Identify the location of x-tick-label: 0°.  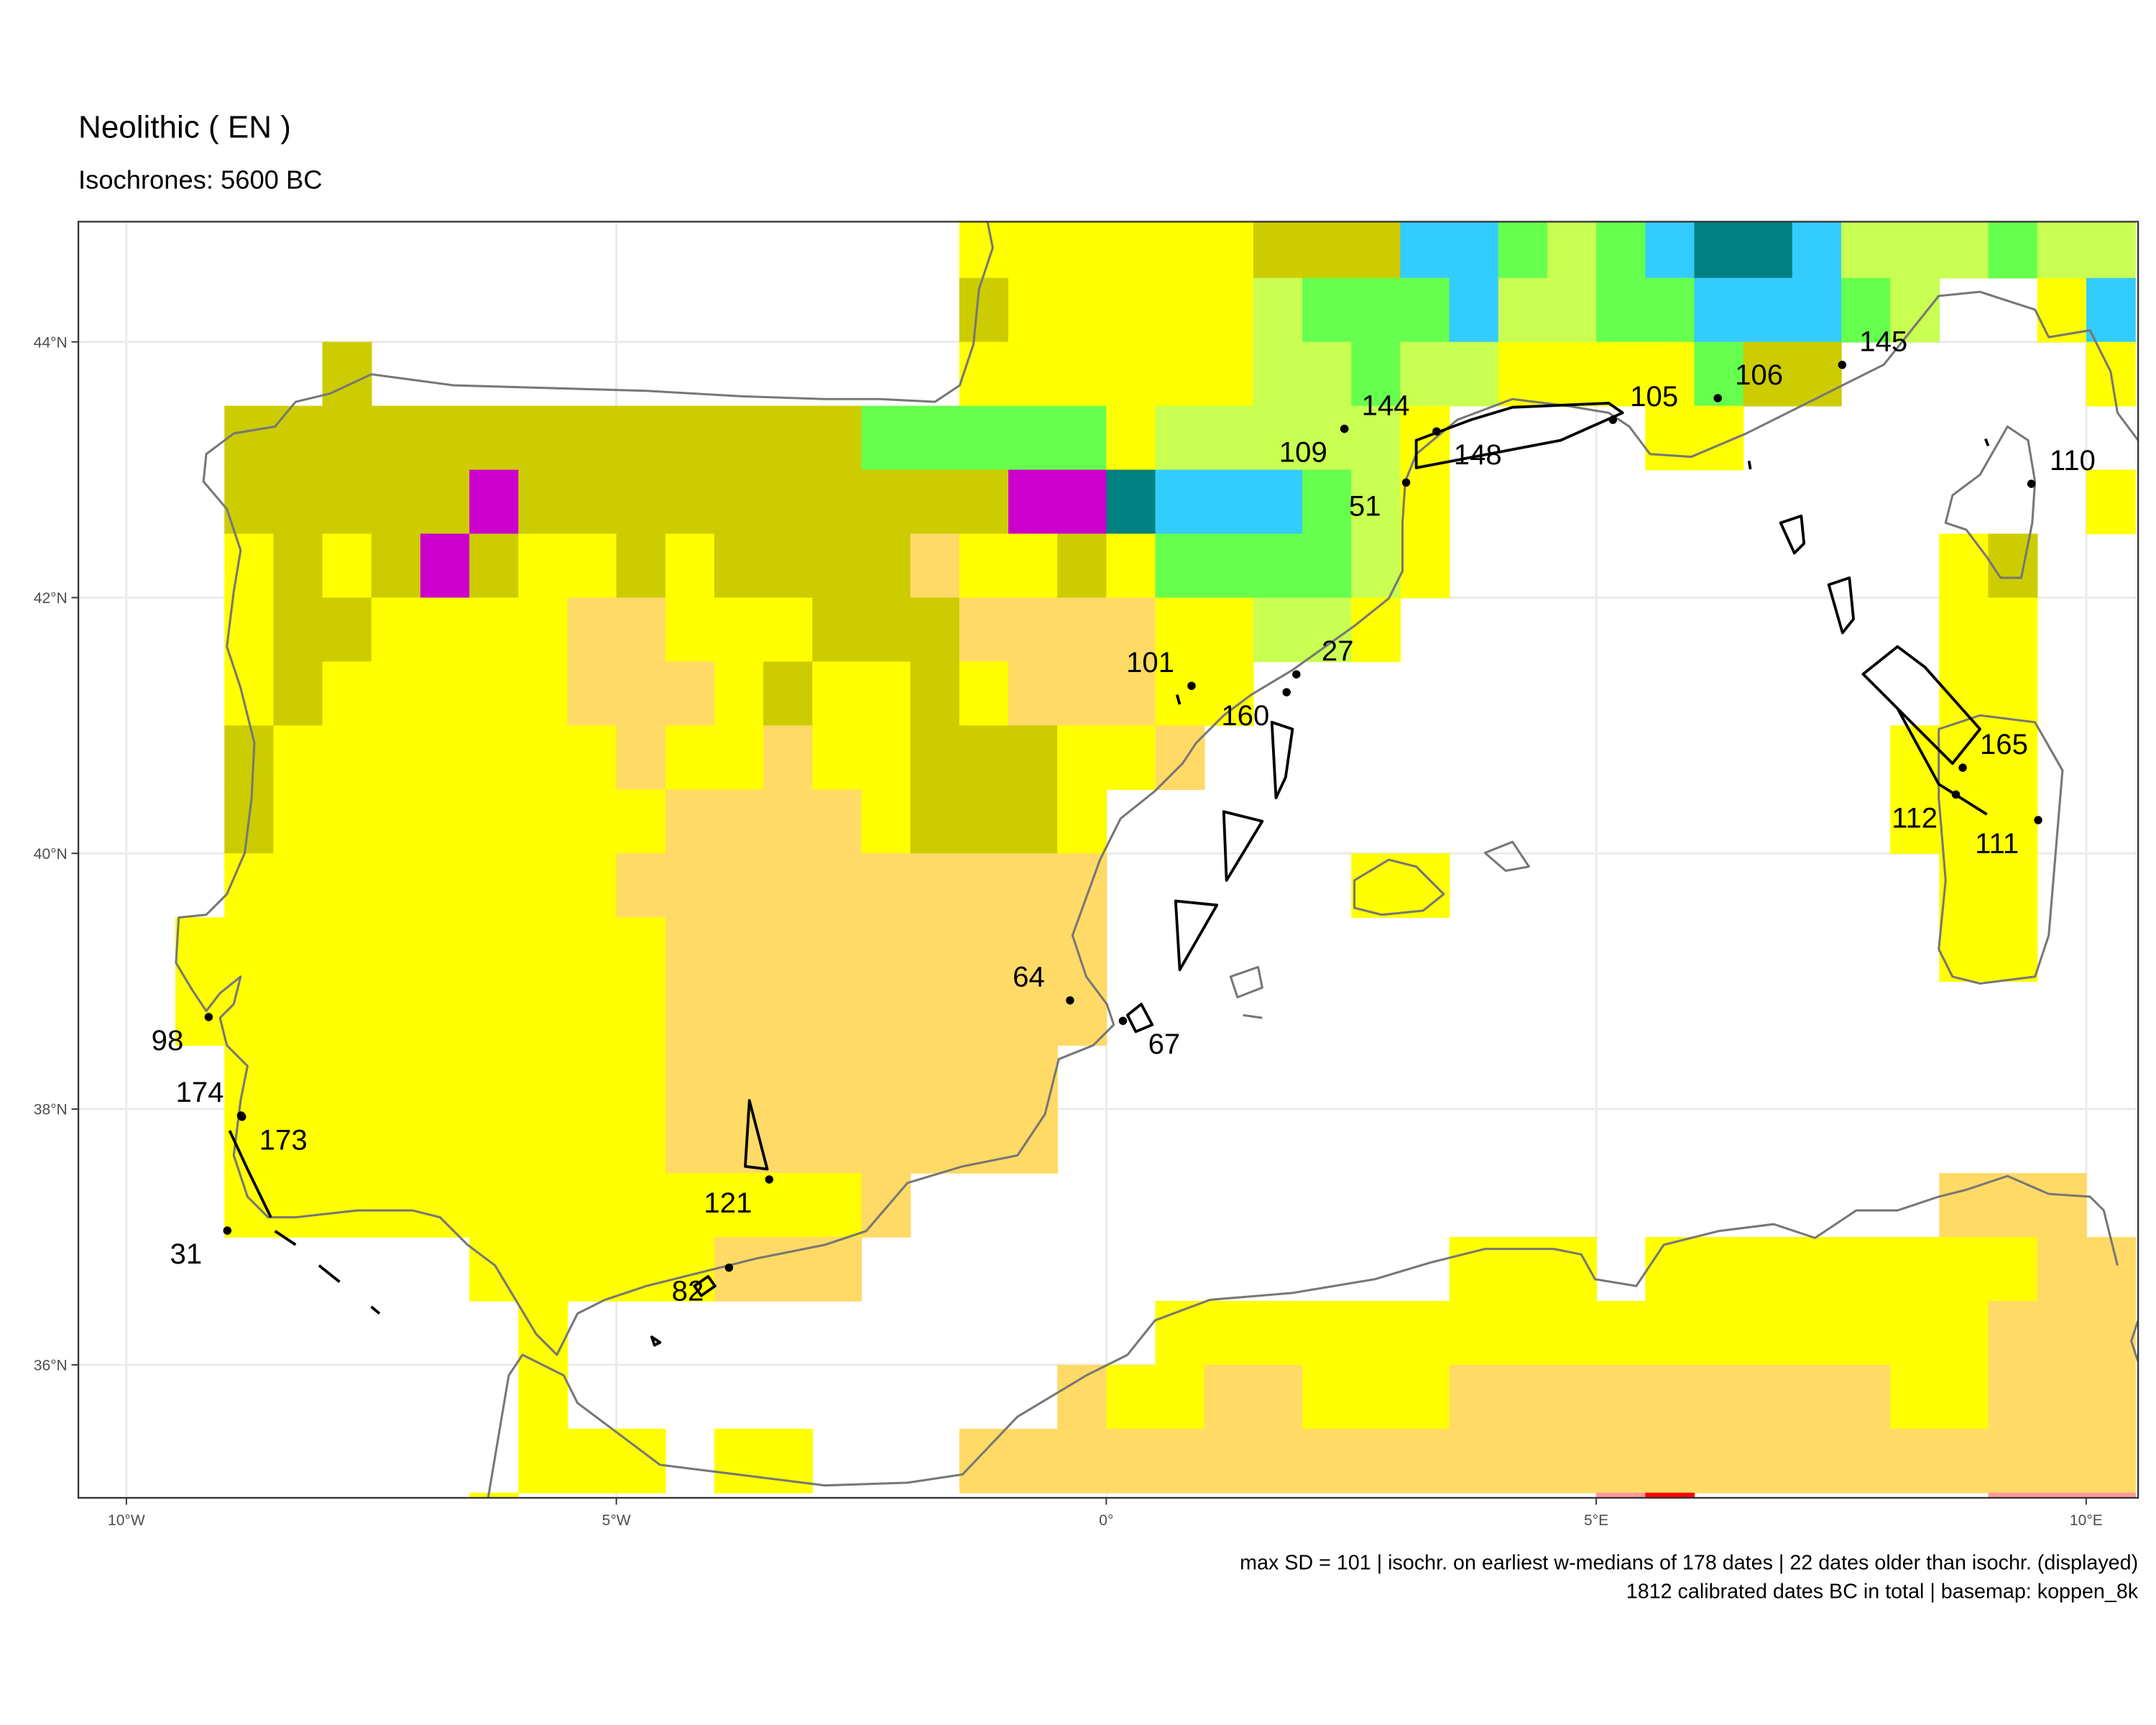
(1106, 1520).